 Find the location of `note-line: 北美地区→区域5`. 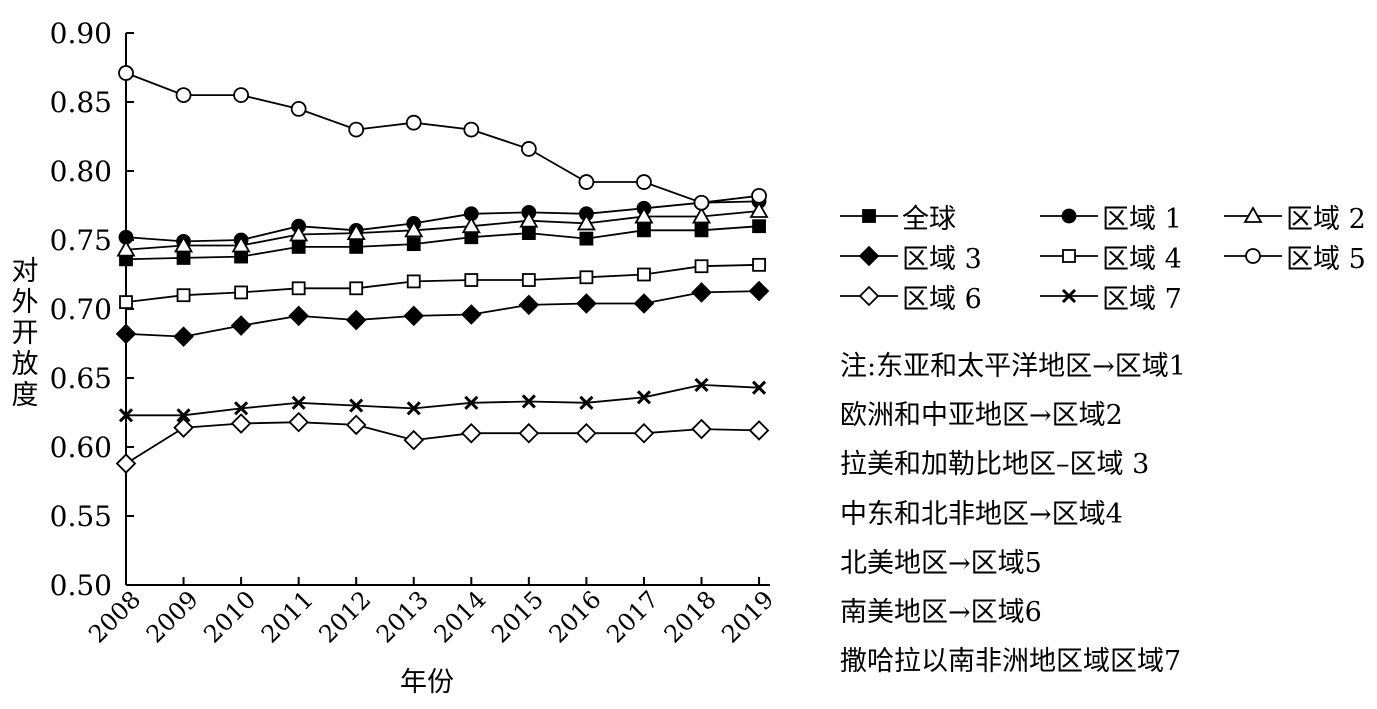

note-line: 北美地区→区域5 is located at coordinates (941, 563).